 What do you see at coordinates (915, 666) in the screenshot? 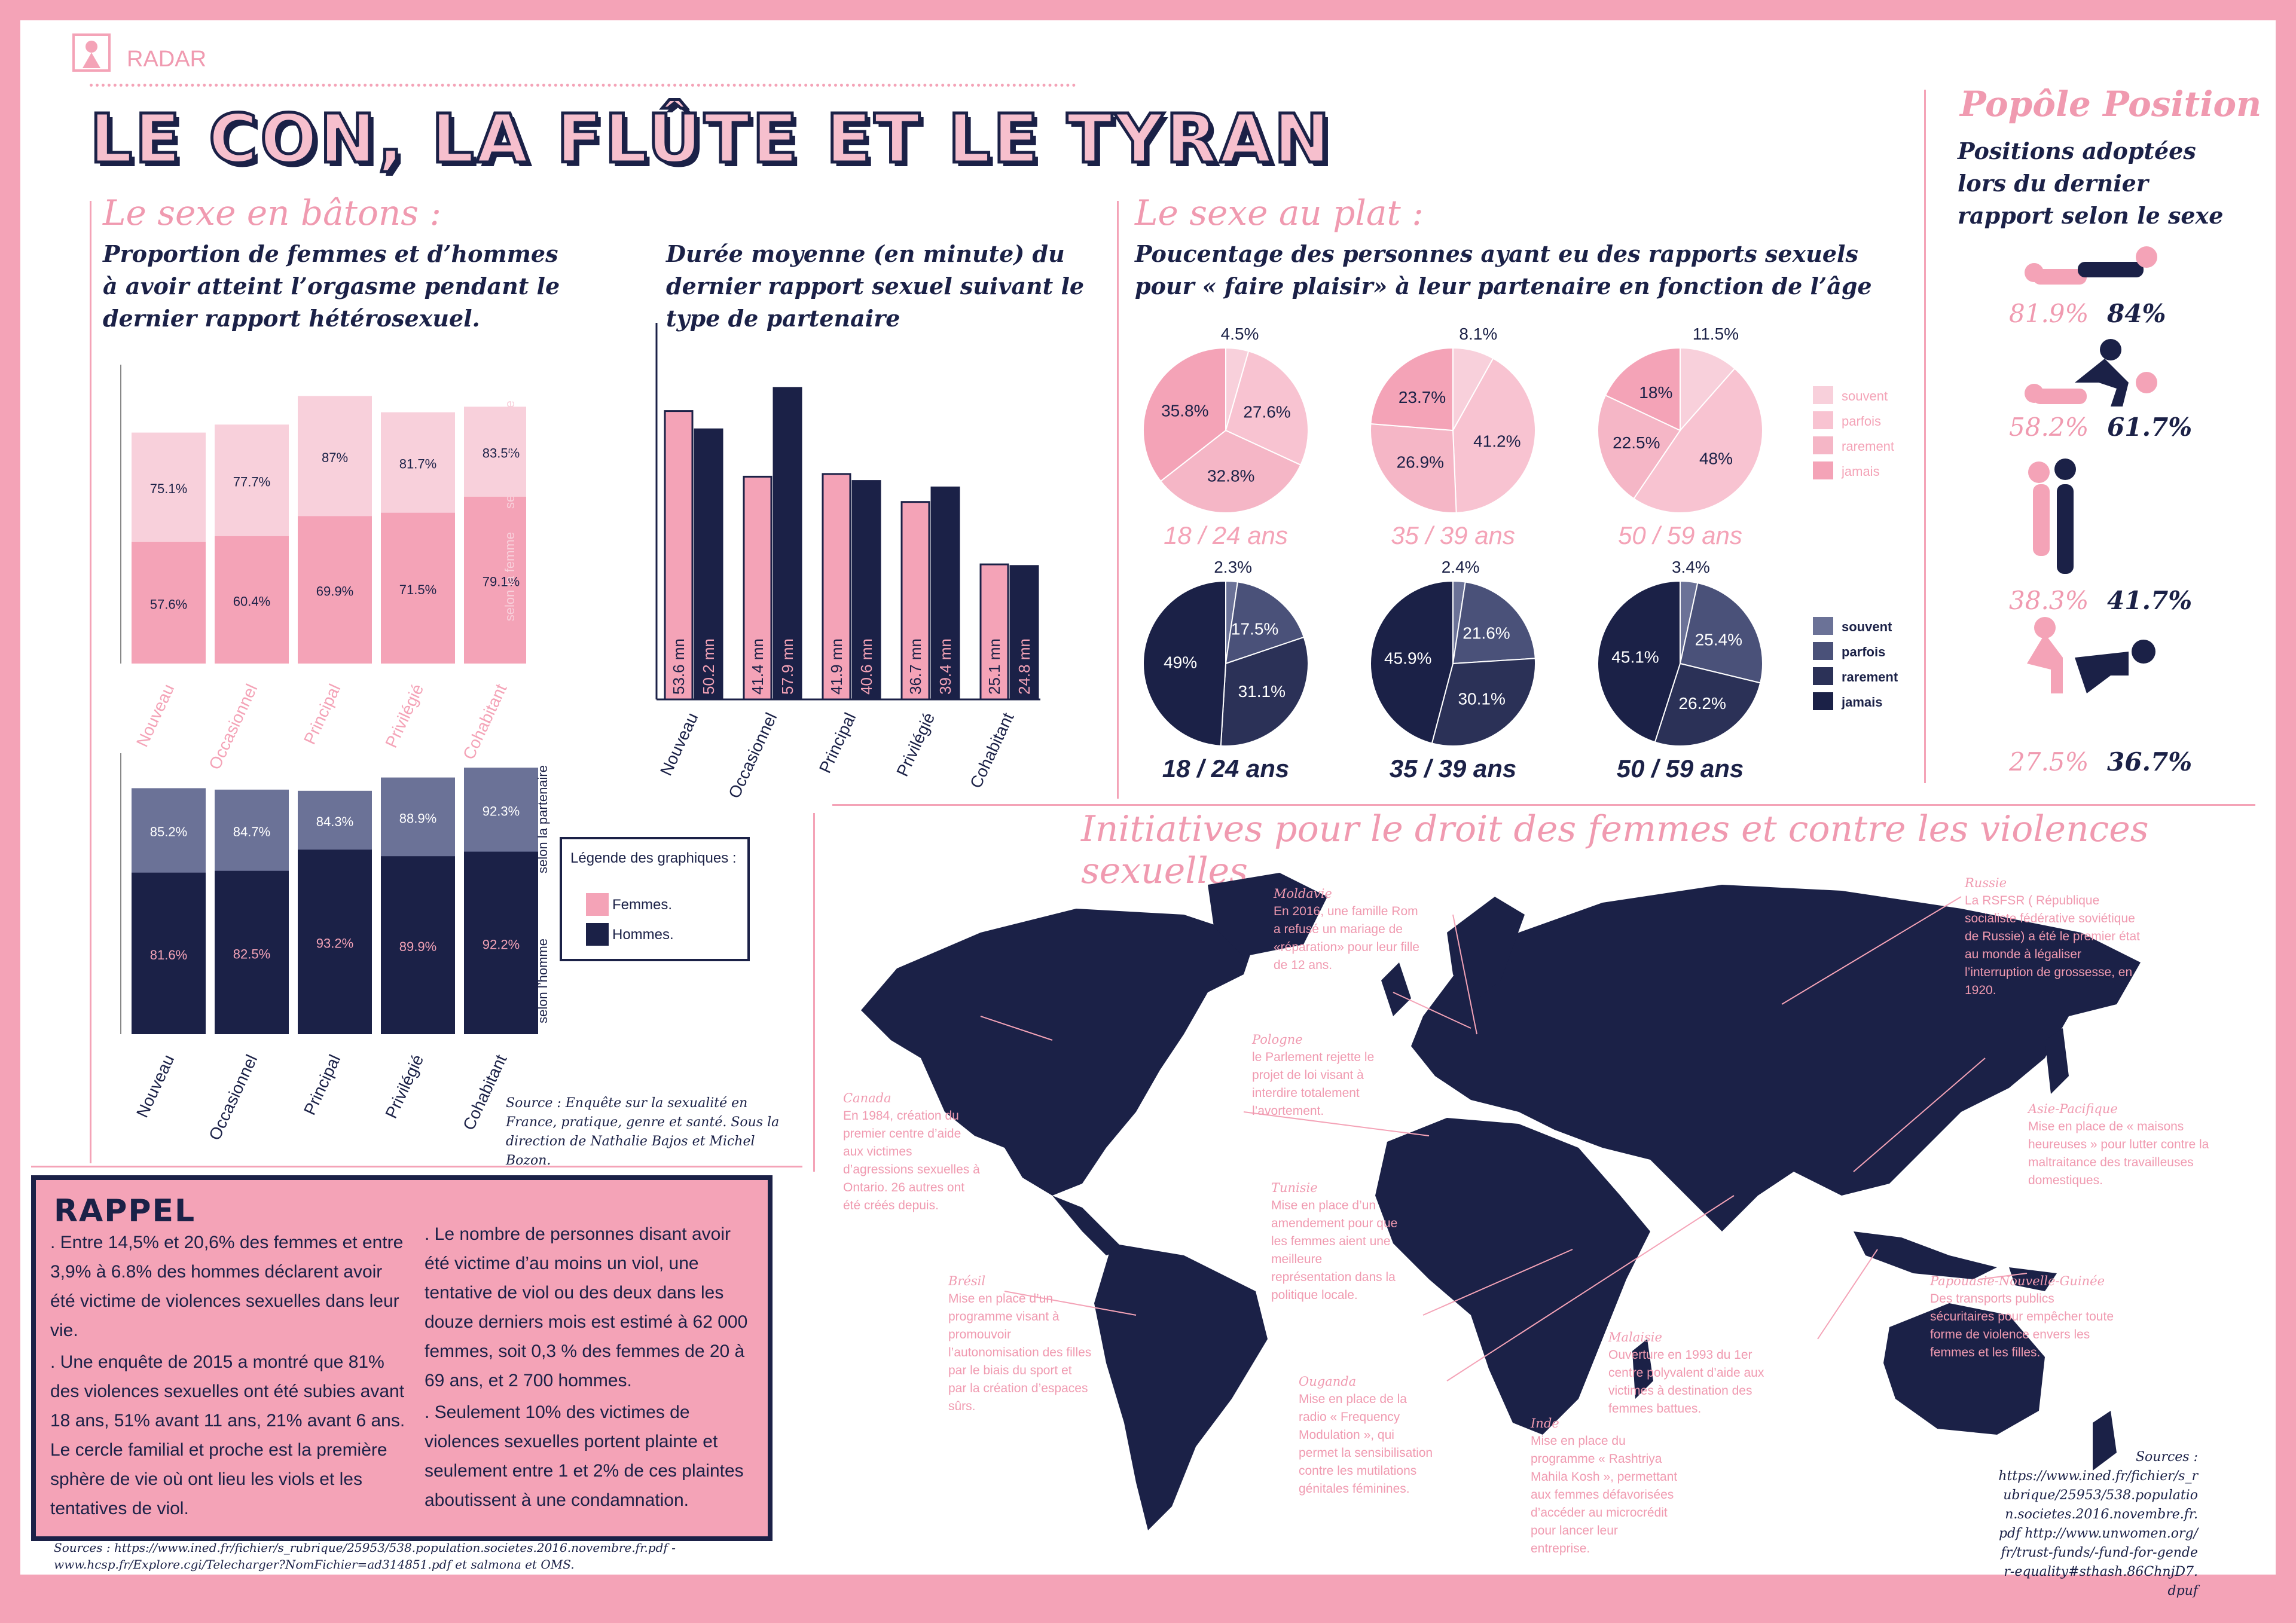
I see `duration-label: 36.7 mn` at bounding box center [915, 666].